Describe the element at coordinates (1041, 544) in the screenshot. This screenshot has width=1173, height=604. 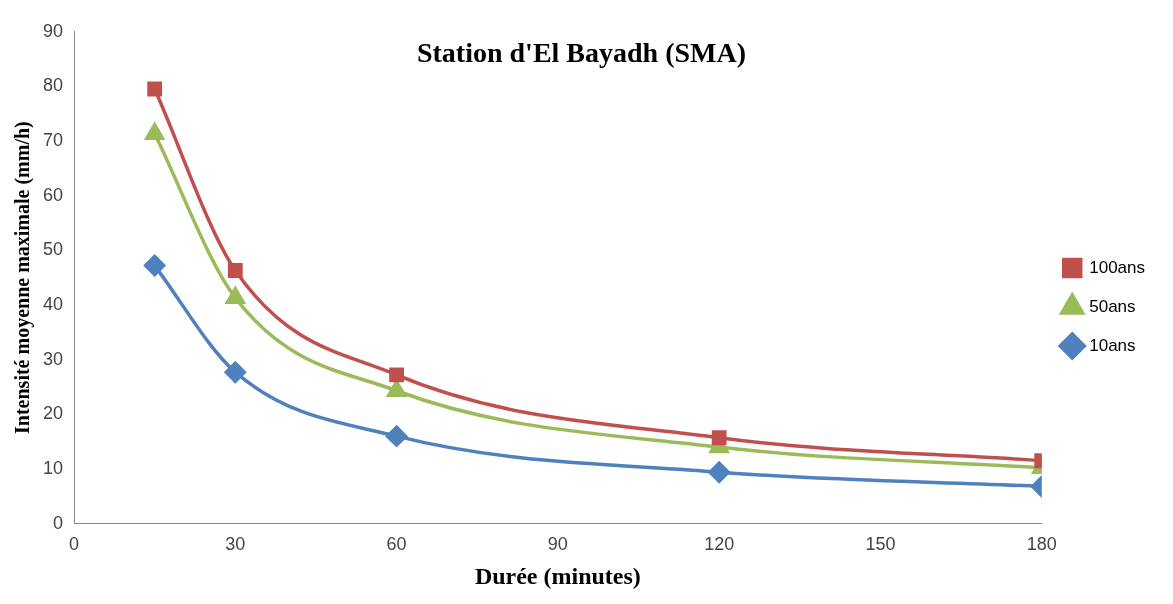
I see `x-tick-label: 180` at that location.